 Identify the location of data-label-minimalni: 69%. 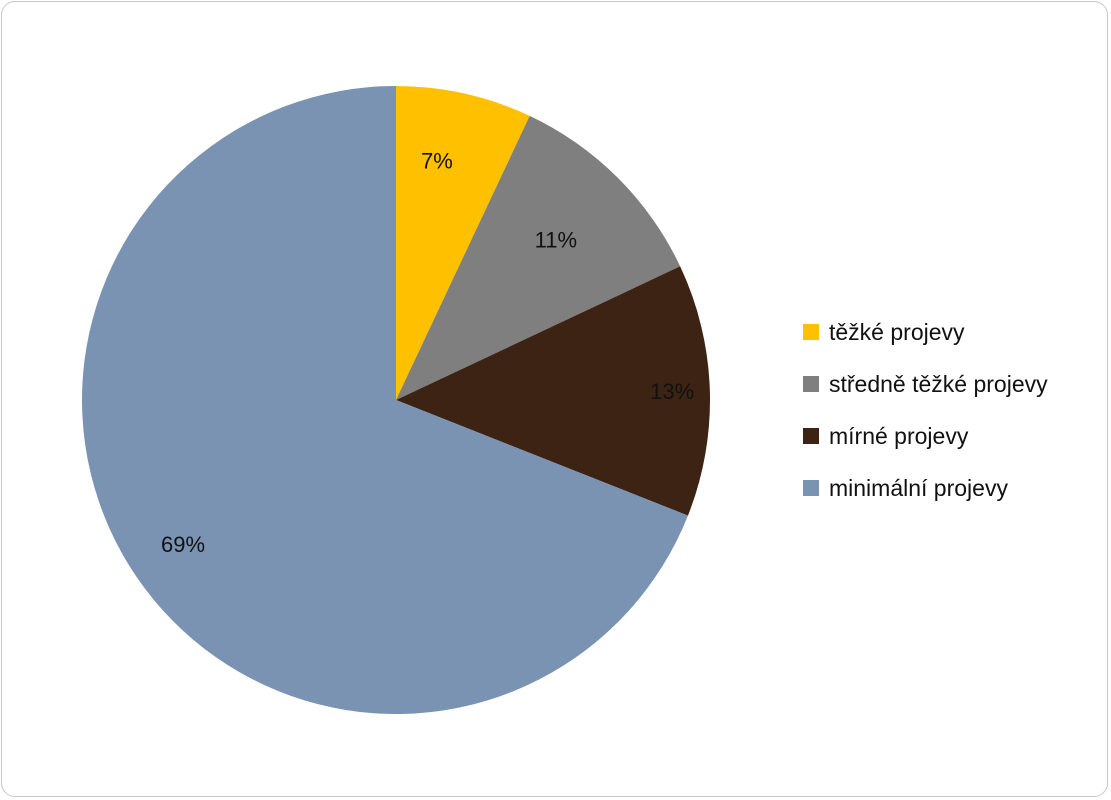
(183, 544).